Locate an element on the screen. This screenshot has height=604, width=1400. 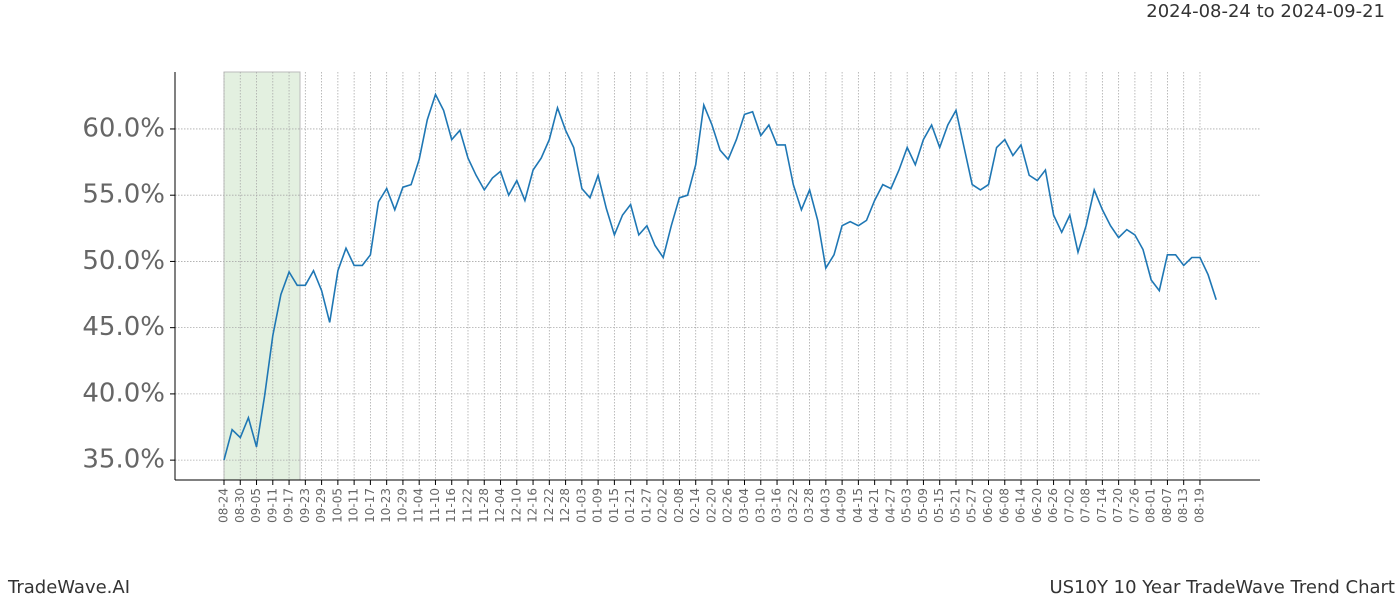
x-tick-label: 05-27 is located at coordinates (972, 505).